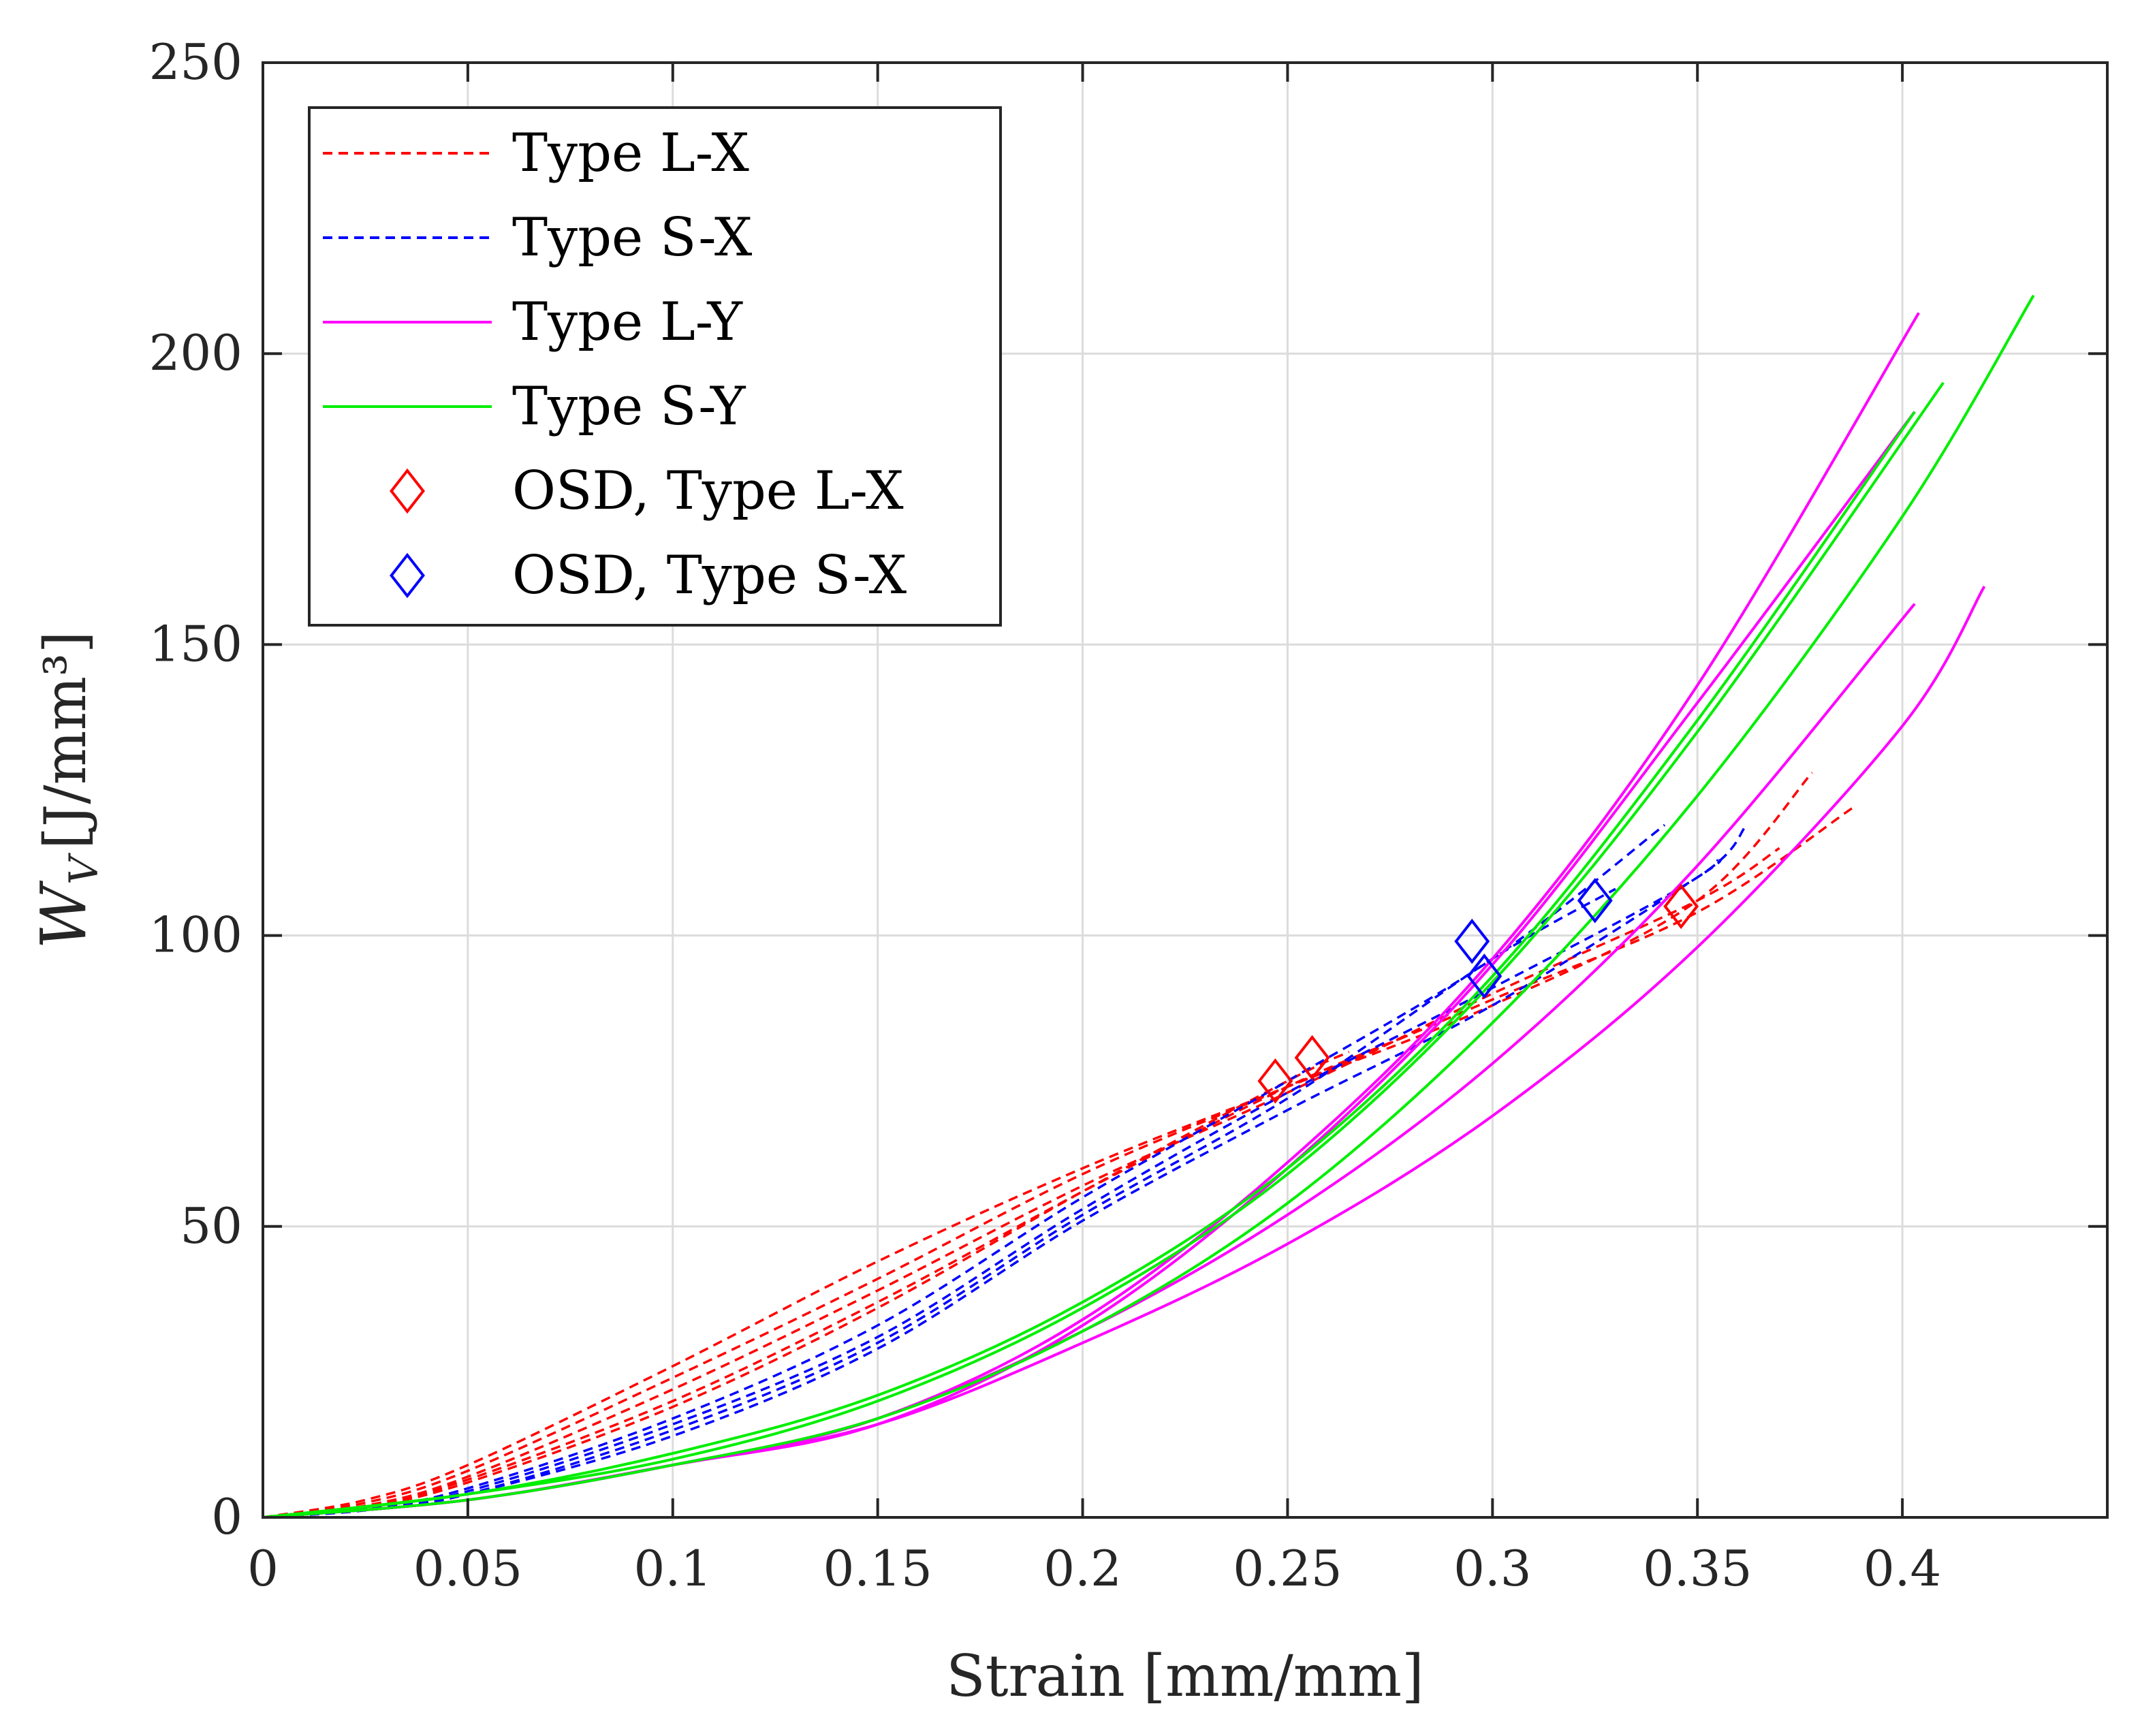 The width and height of the screenshot is (2140, 1736). What do you see at coordinates (628, 322) in the screenshot?
I see `legend-label-type-l-y: Type L-Y` at bounding box center [628, 322].